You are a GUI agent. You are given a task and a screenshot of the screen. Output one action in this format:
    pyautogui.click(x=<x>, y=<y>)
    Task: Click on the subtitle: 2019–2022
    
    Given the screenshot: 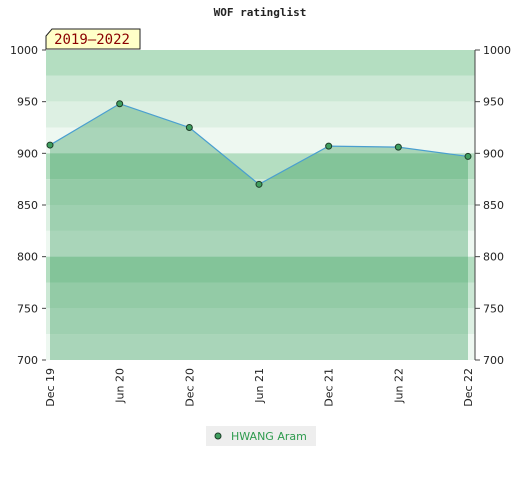 What is the action you would take?
    pyautogui.click(x=92, y=40)
    